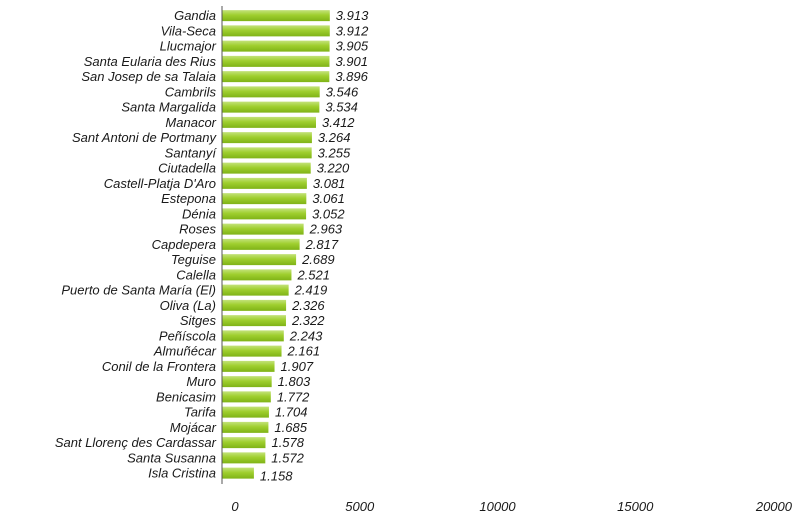 The height and width of the screenshot is (515, 798). Describe the element at coordinates (199, 213) in the screenshot. I see `category-label: Dénia` at that location.